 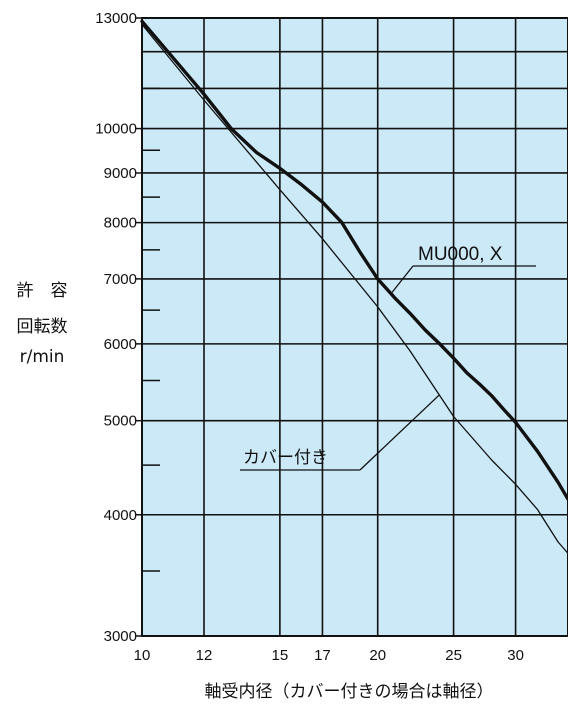 What do you see at coordinates (285, 458) in the screenshot?
I see `series-label: カバー付き` at bounding box center [285, 458].